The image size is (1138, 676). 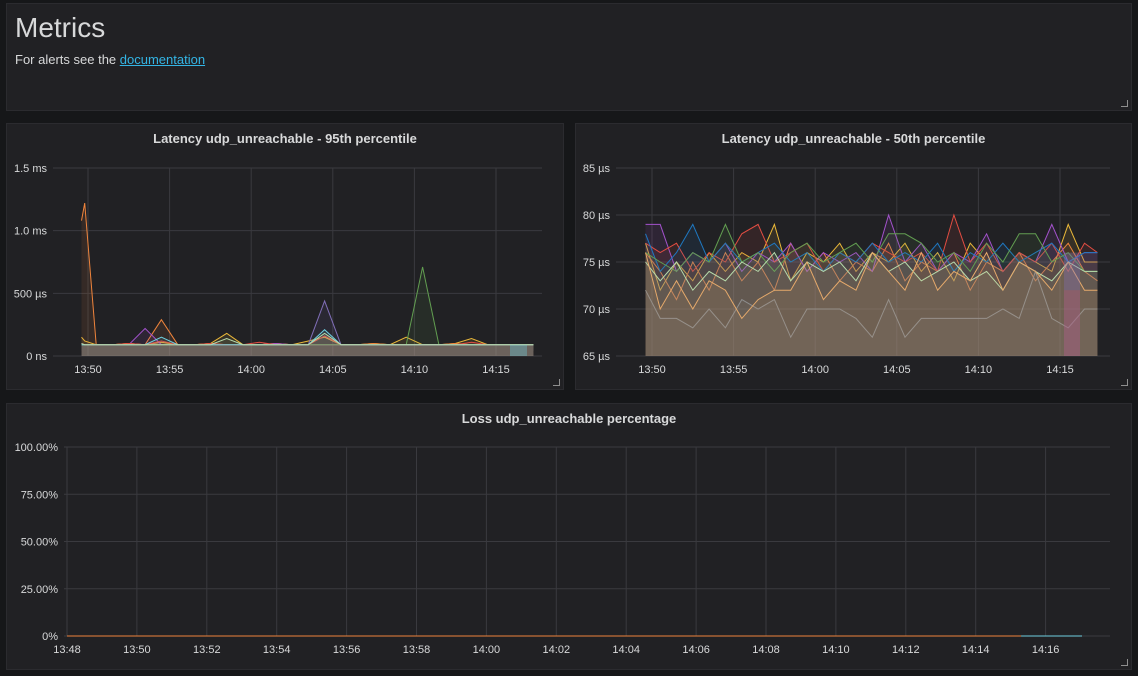 I want to click on x-tick-label: 13:58, so click(x=417, y=650).